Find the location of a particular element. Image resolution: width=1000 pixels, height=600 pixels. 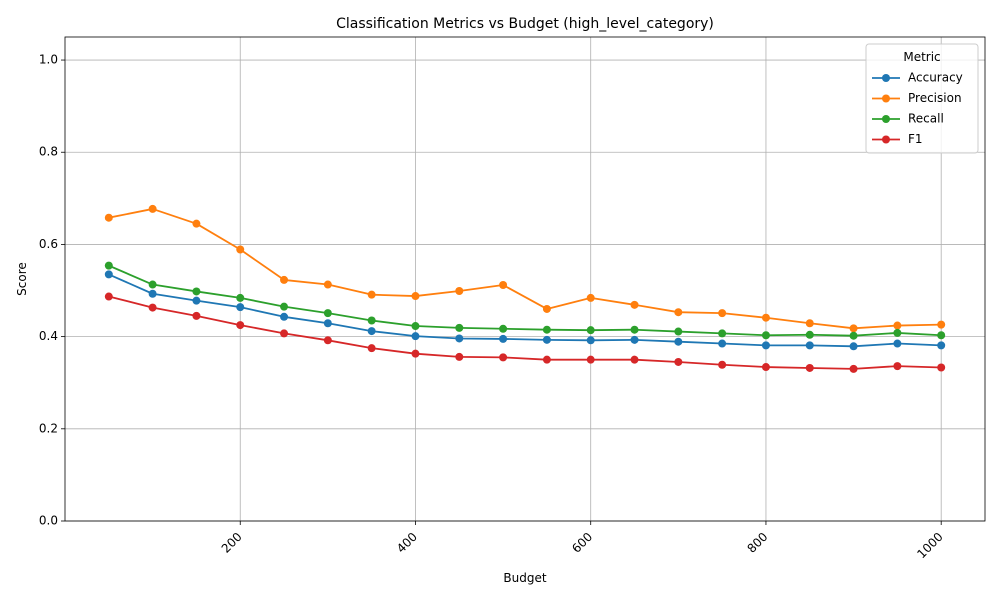

legend-label: F1 is located at coordinates (915, 139).